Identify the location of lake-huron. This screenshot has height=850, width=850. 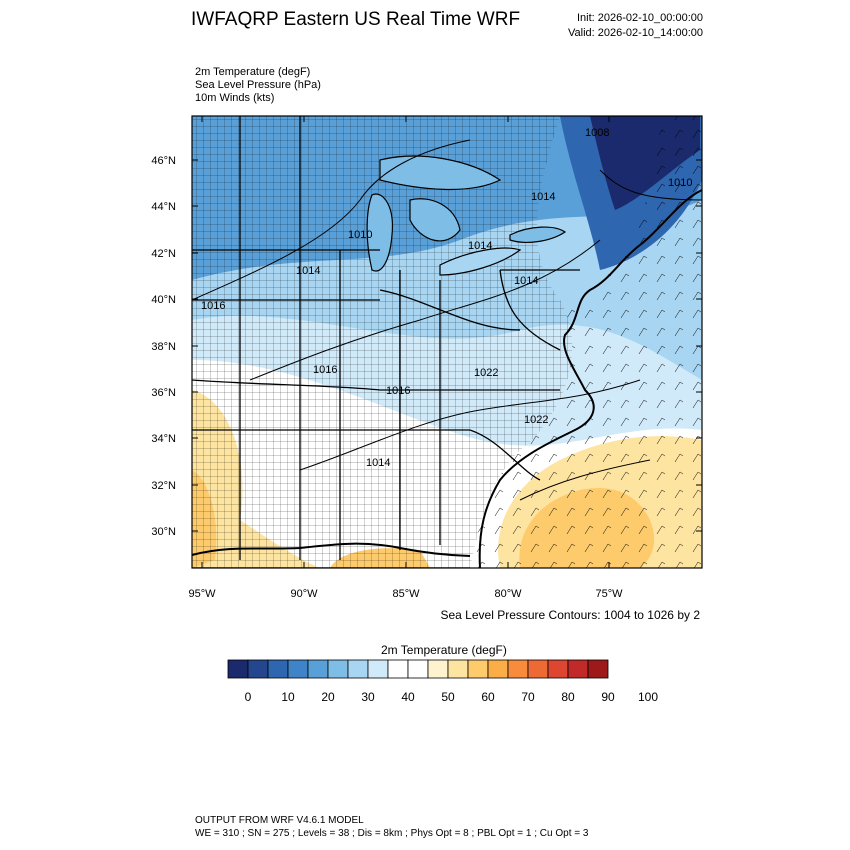
(435, 220).